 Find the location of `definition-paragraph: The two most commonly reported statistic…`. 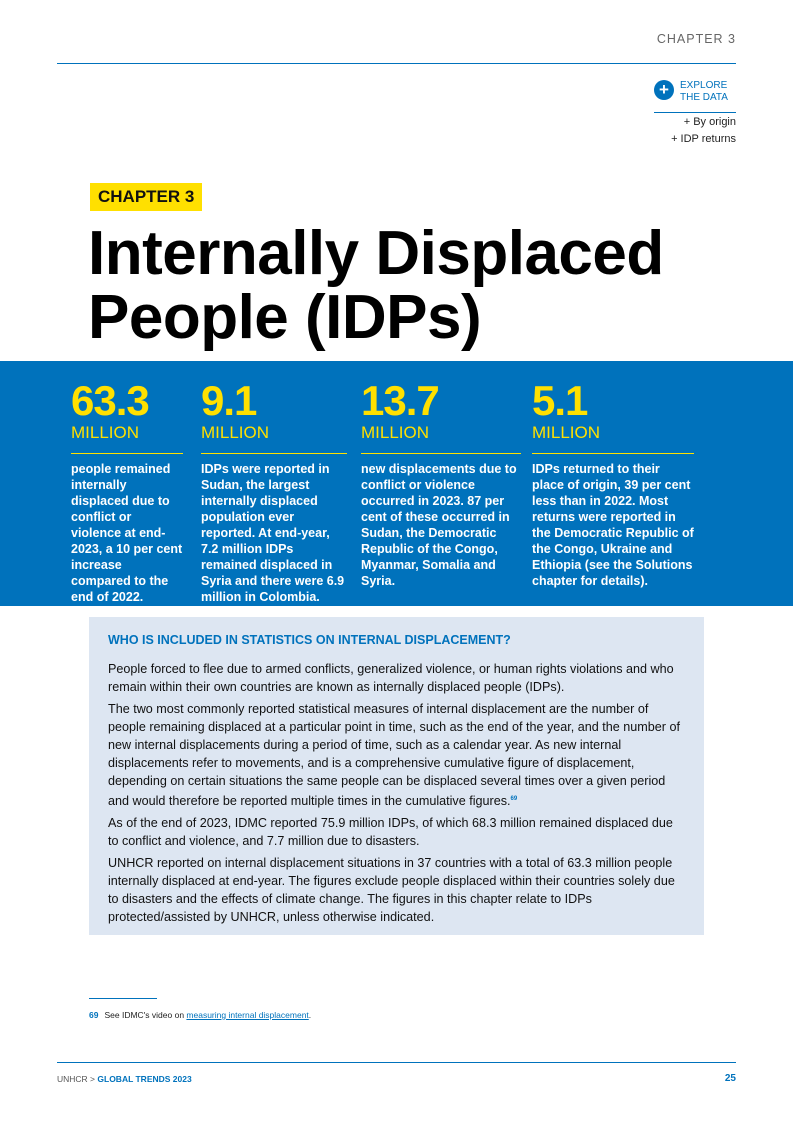

definition-paragraph: The two most commonly reported statistic… is located at coordinates (394, 755).